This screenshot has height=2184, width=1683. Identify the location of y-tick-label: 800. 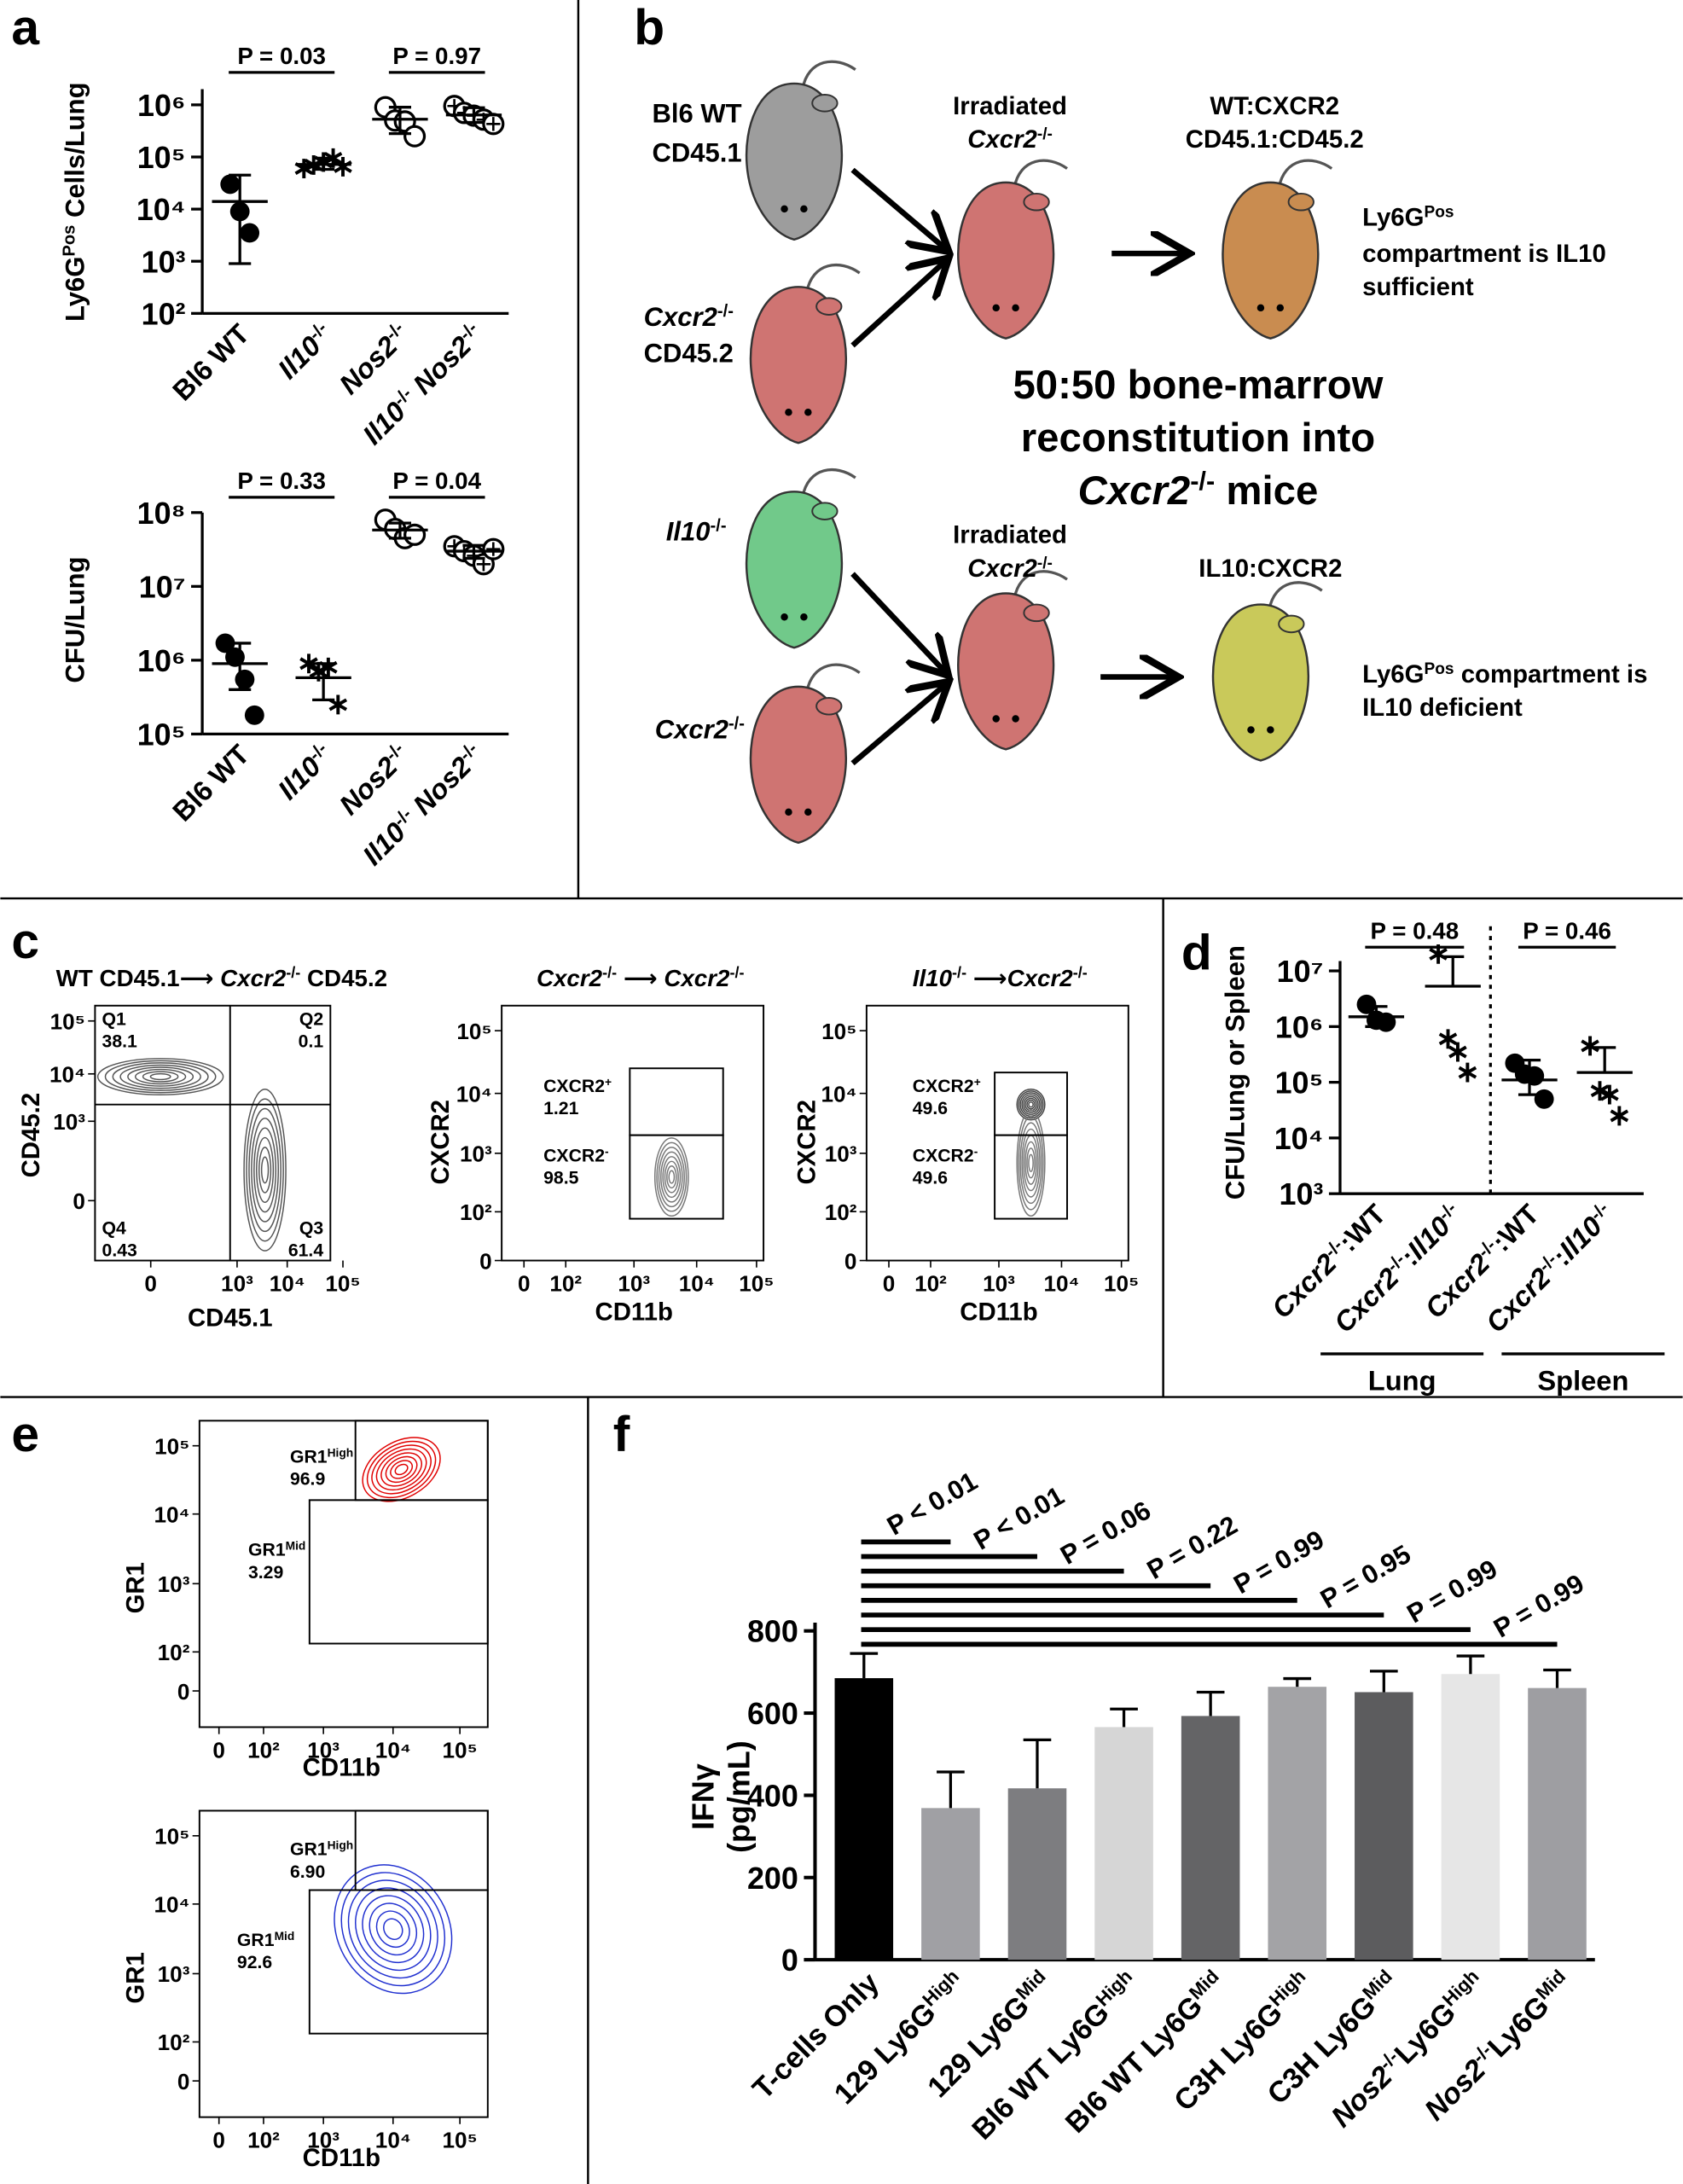
(772, 1632).